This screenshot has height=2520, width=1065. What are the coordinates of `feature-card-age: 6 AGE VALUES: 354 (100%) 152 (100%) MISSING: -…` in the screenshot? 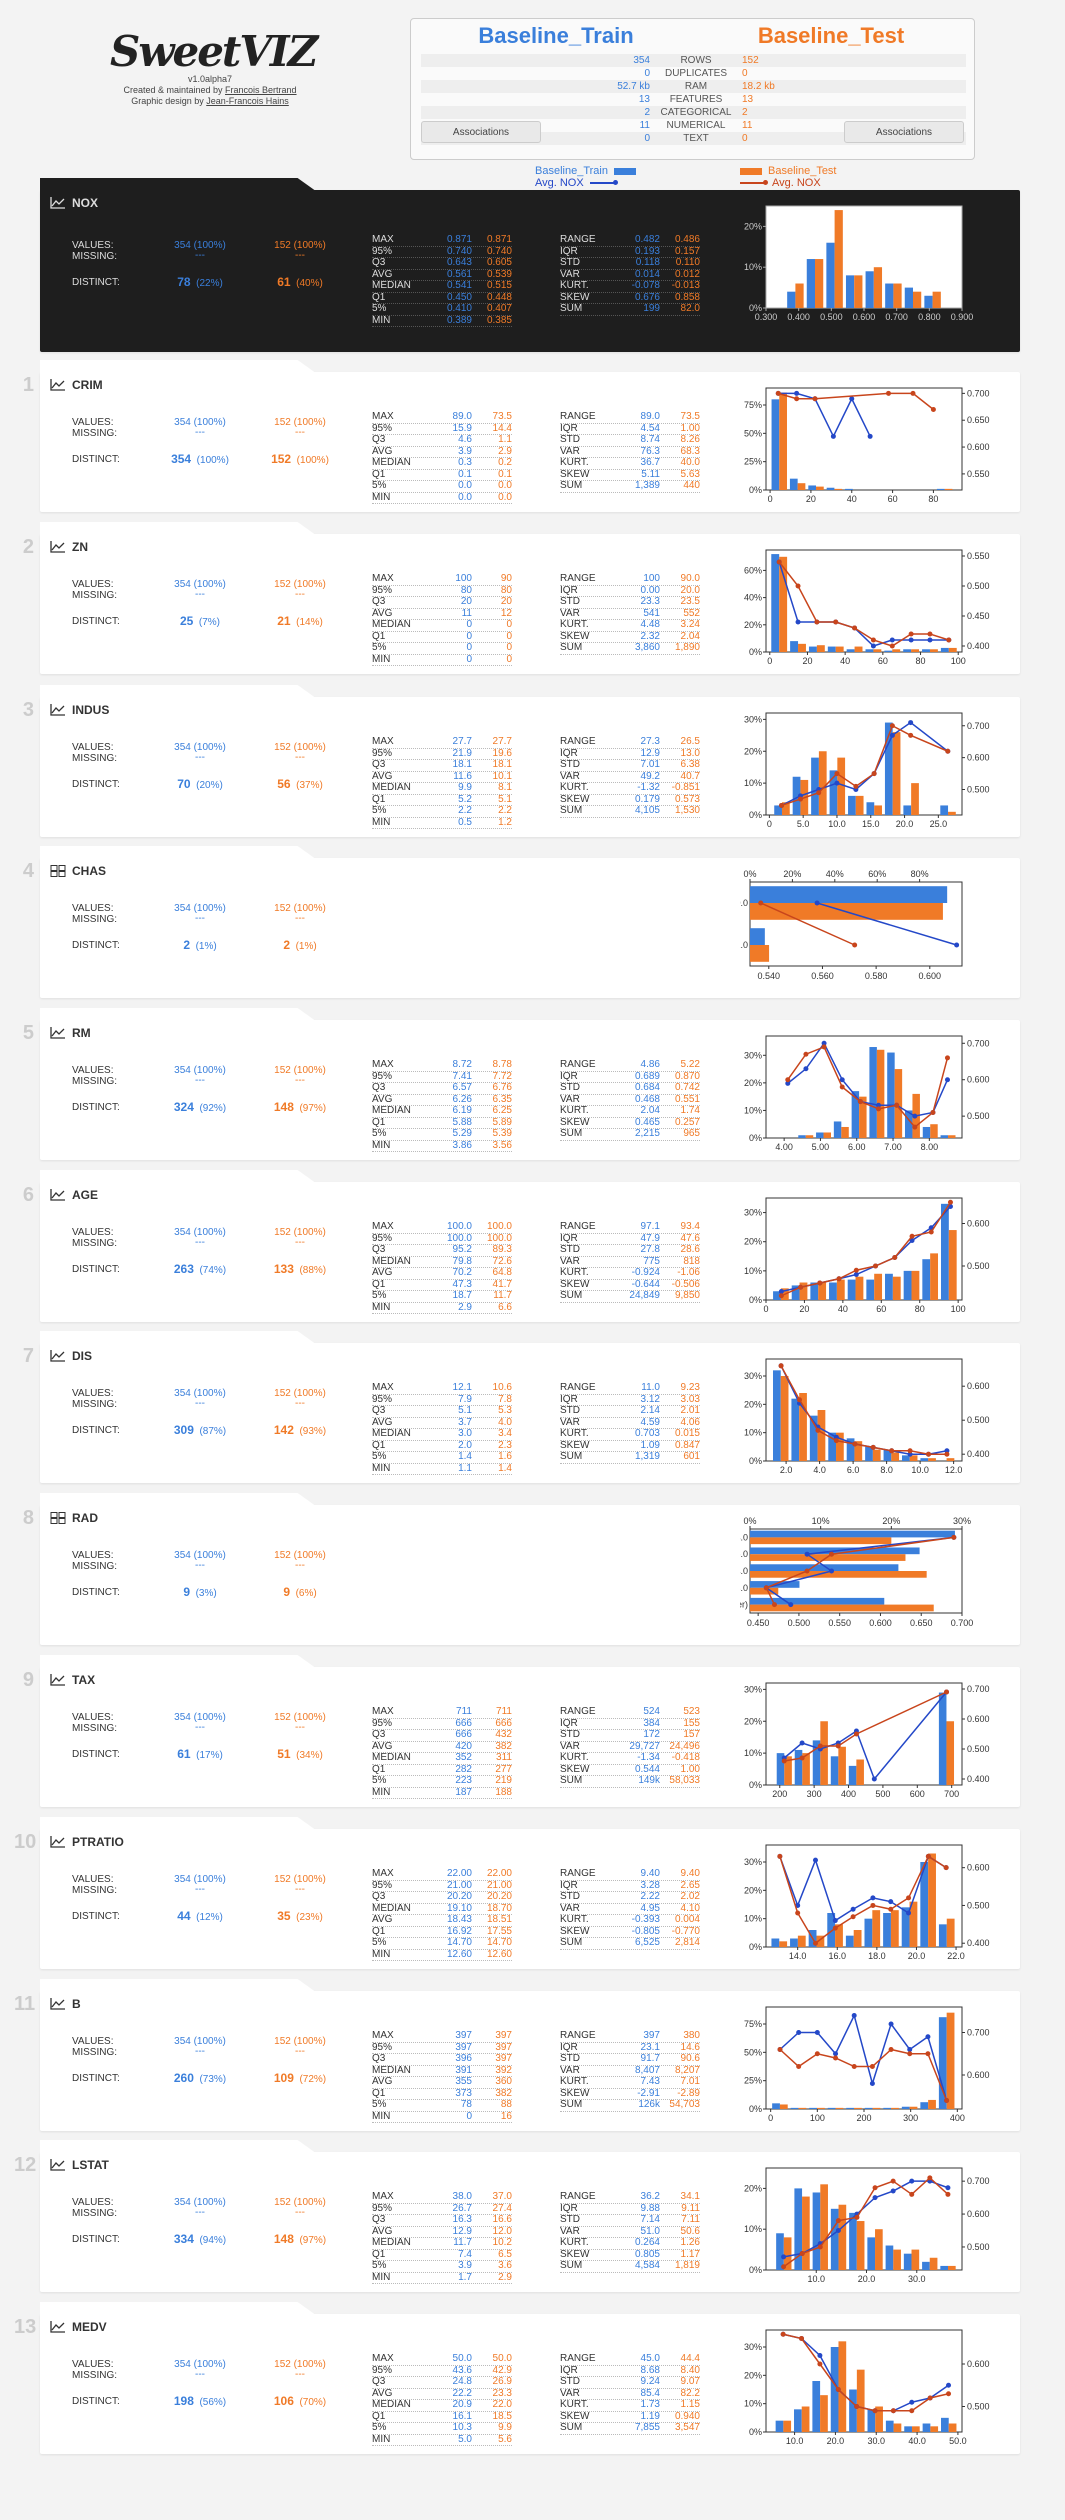 It's located at (521, 1246).